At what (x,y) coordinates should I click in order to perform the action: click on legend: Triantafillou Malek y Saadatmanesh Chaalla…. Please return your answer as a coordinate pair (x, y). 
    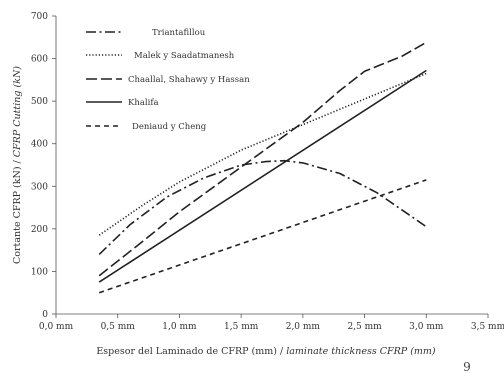
    Looking at the image, I should click on (168, 80).